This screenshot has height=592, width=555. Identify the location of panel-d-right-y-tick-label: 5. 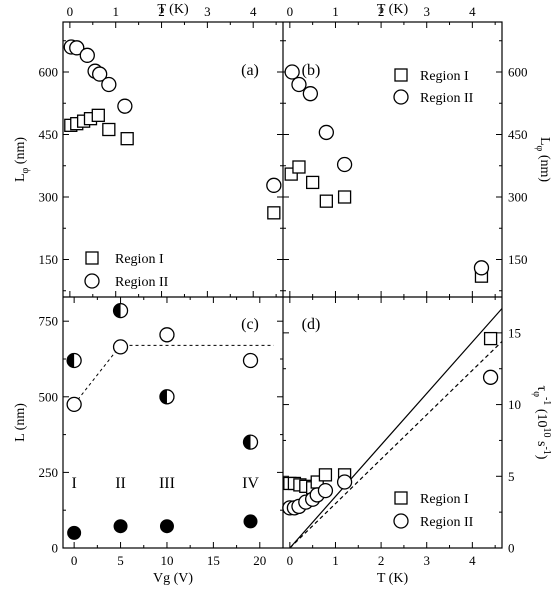
(511, 476).